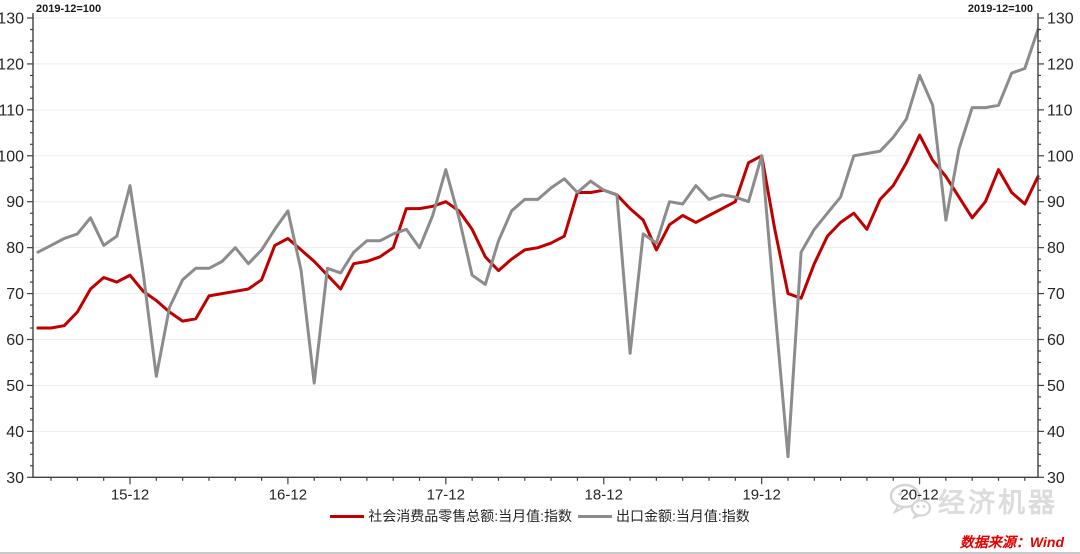 Image resolution: width=1080 pixels, height=554 pixels. I want to click on svg-text: 18-12, so click(604, 494).